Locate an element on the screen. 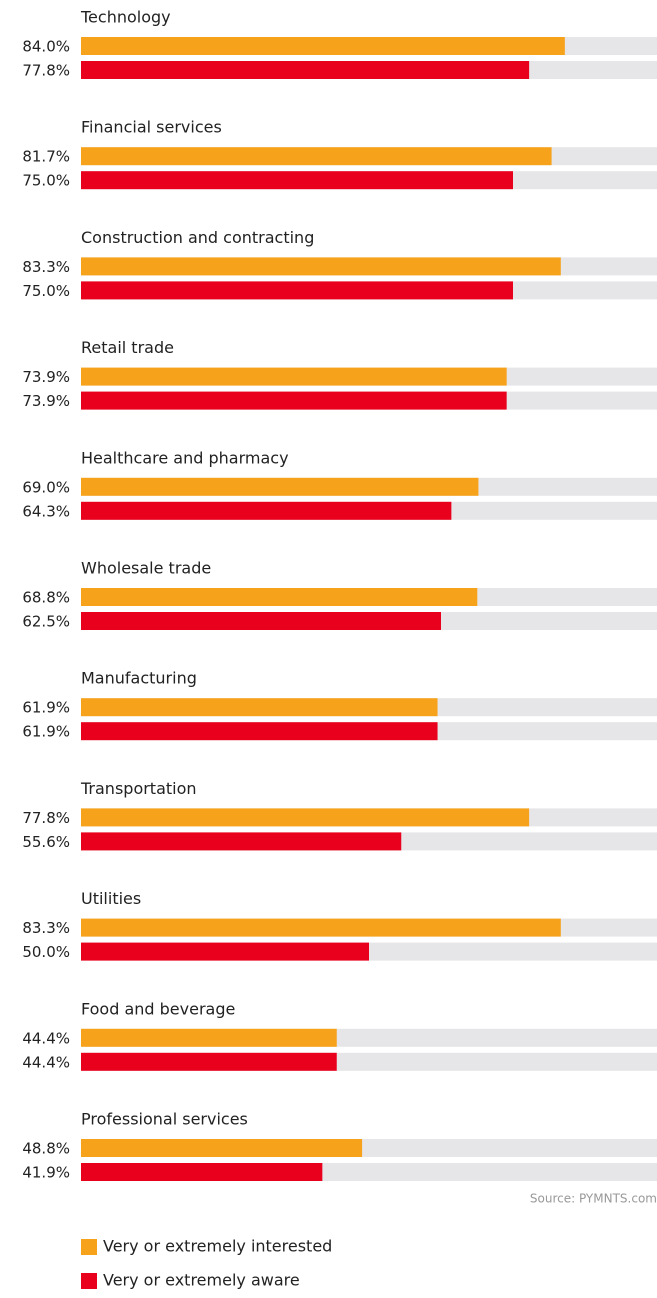 The width and height of the screenshot is (657, 1298). source: Source: PYMNTS.com is located at coordinates (593, 1199).